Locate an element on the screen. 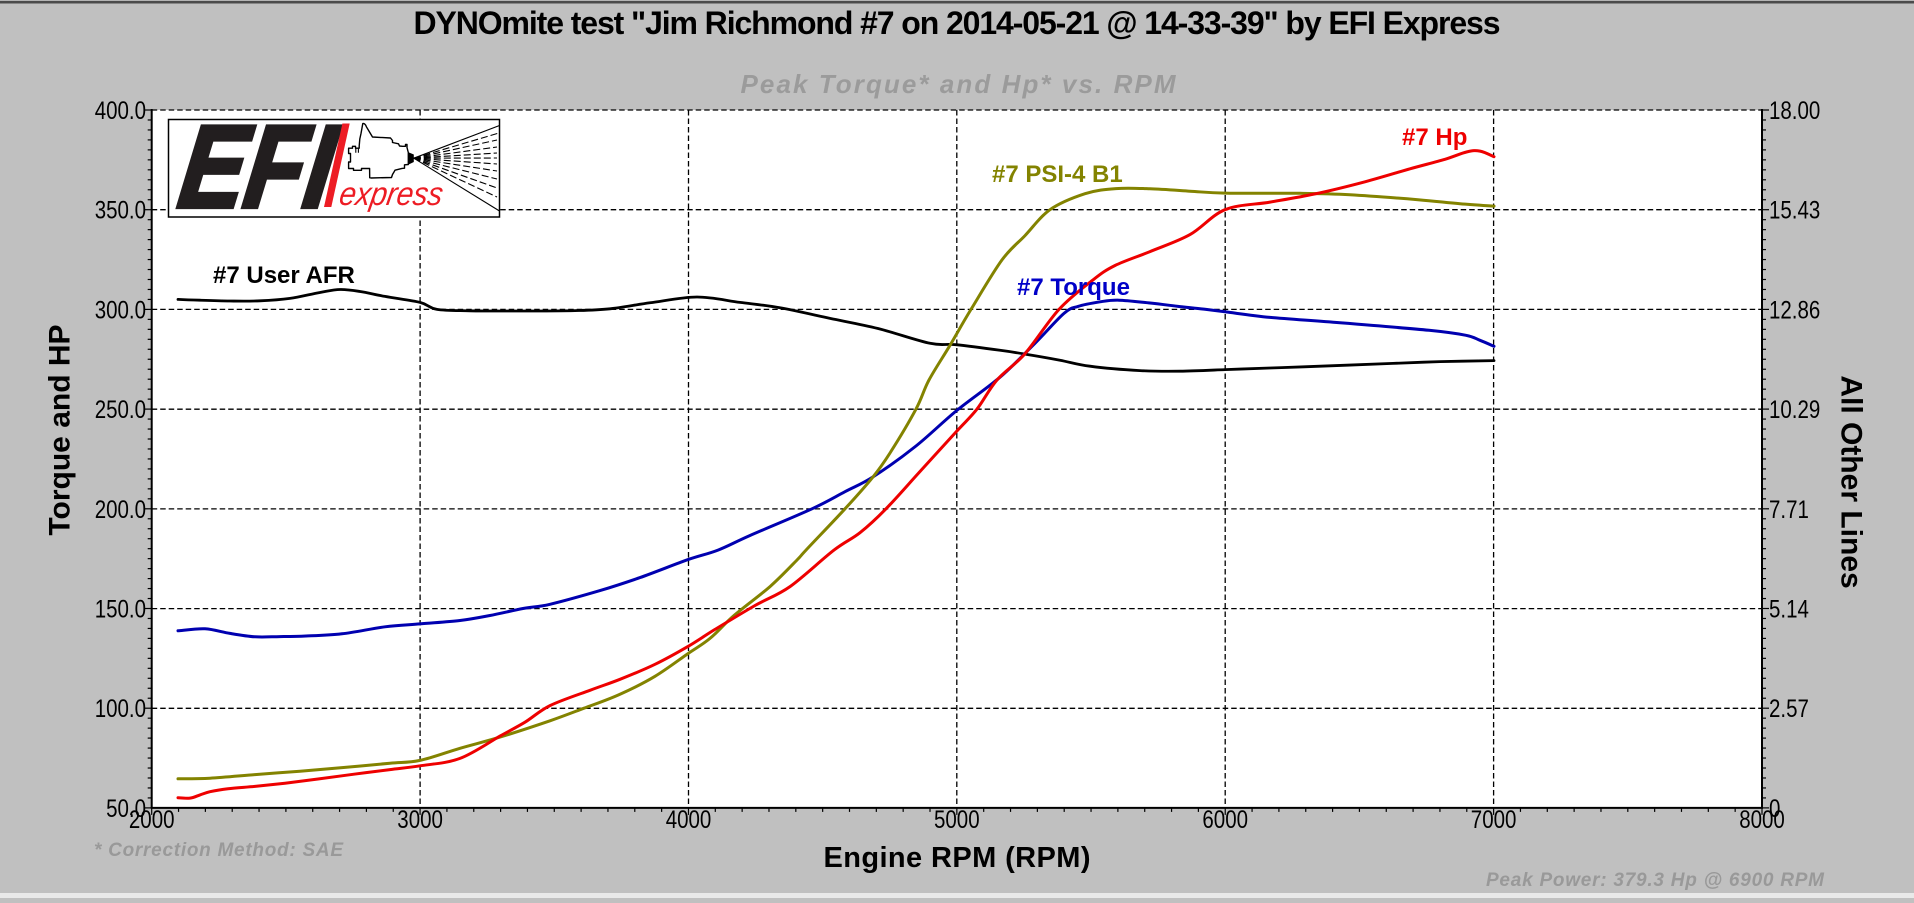 Image resolution: width=1914 pixels, height=903 pixels. svg-text: 5000 is located at coordinates (957, 820).